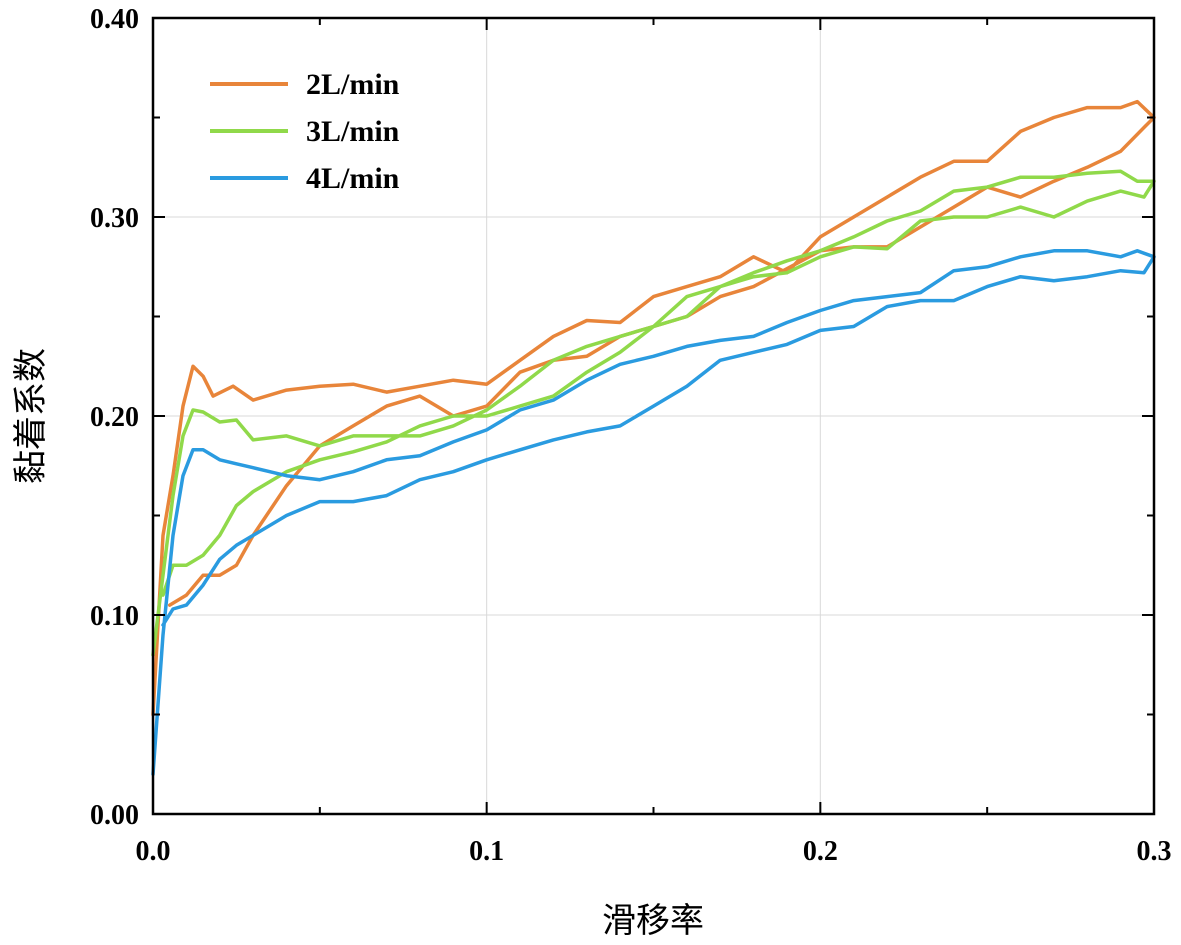 This screenshot has height=945, width=1181. I want to click on x-tick-labels: 0.0 0.1 0.2 0.3, so click(654, 851).